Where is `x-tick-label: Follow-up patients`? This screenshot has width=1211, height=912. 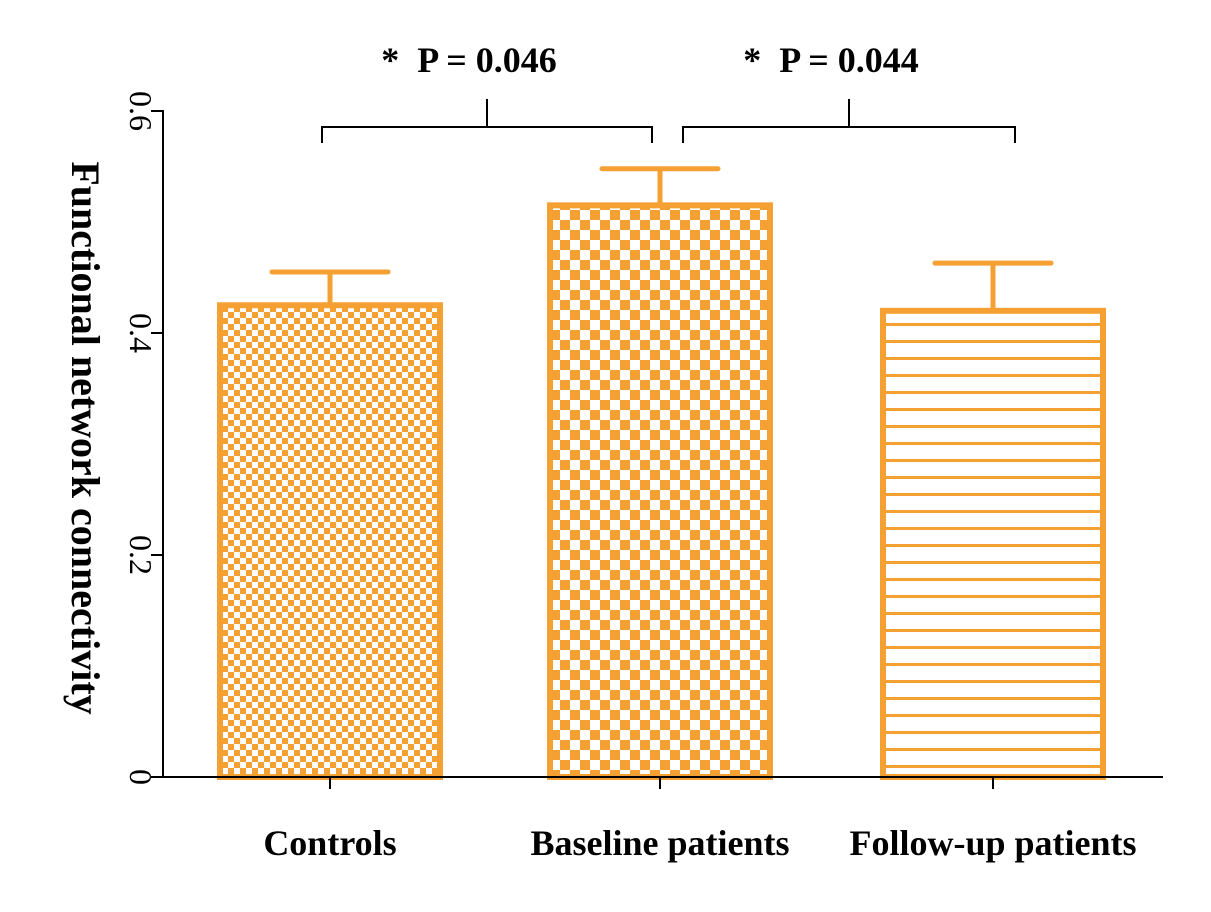
x-tick-label: Follow-up patients is located at coordinates (992, 843).